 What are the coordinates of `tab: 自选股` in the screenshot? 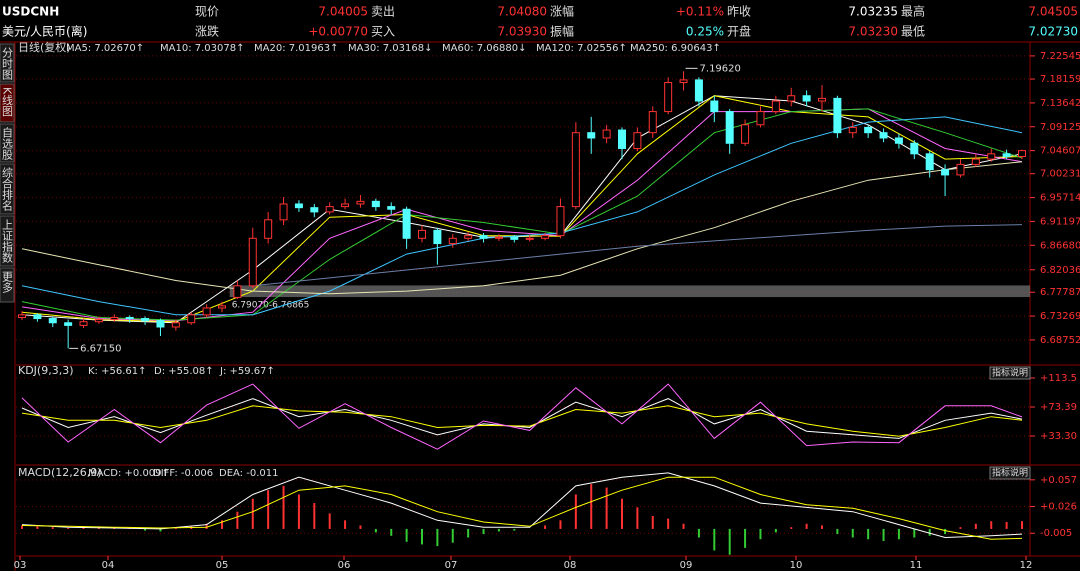 It's located at (7, 143).